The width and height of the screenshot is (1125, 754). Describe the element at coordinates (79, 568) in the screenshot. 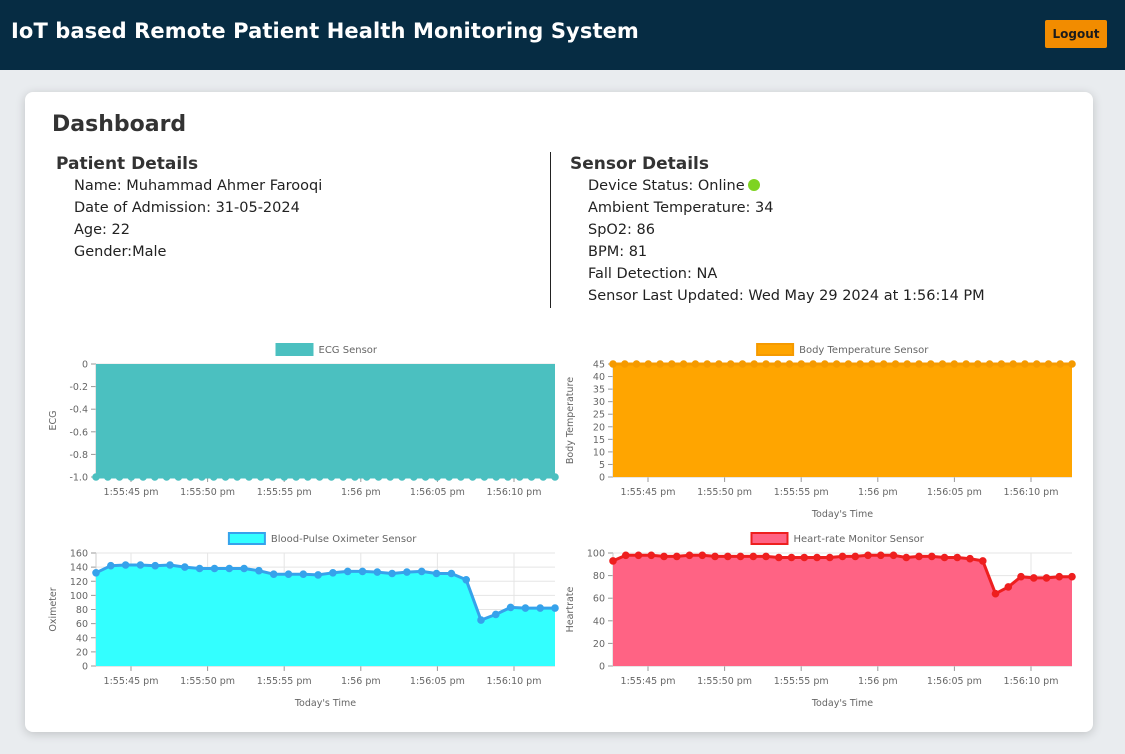

I see `oximeter-y-tick-label: 140` at that location.